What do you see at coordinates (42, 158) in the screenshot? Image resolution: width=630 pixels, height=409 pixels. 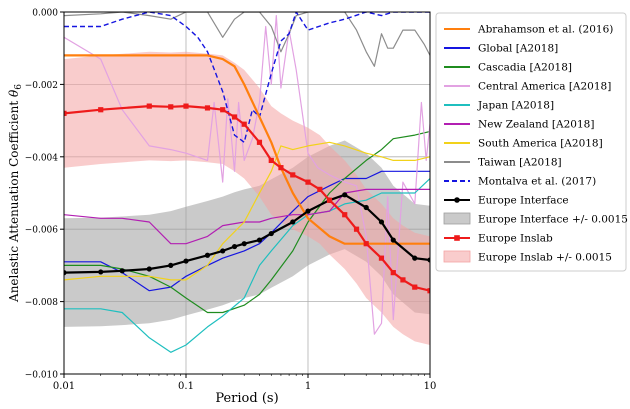 I see `y-tick-label: −0.004` at bounding box center [42, 158].